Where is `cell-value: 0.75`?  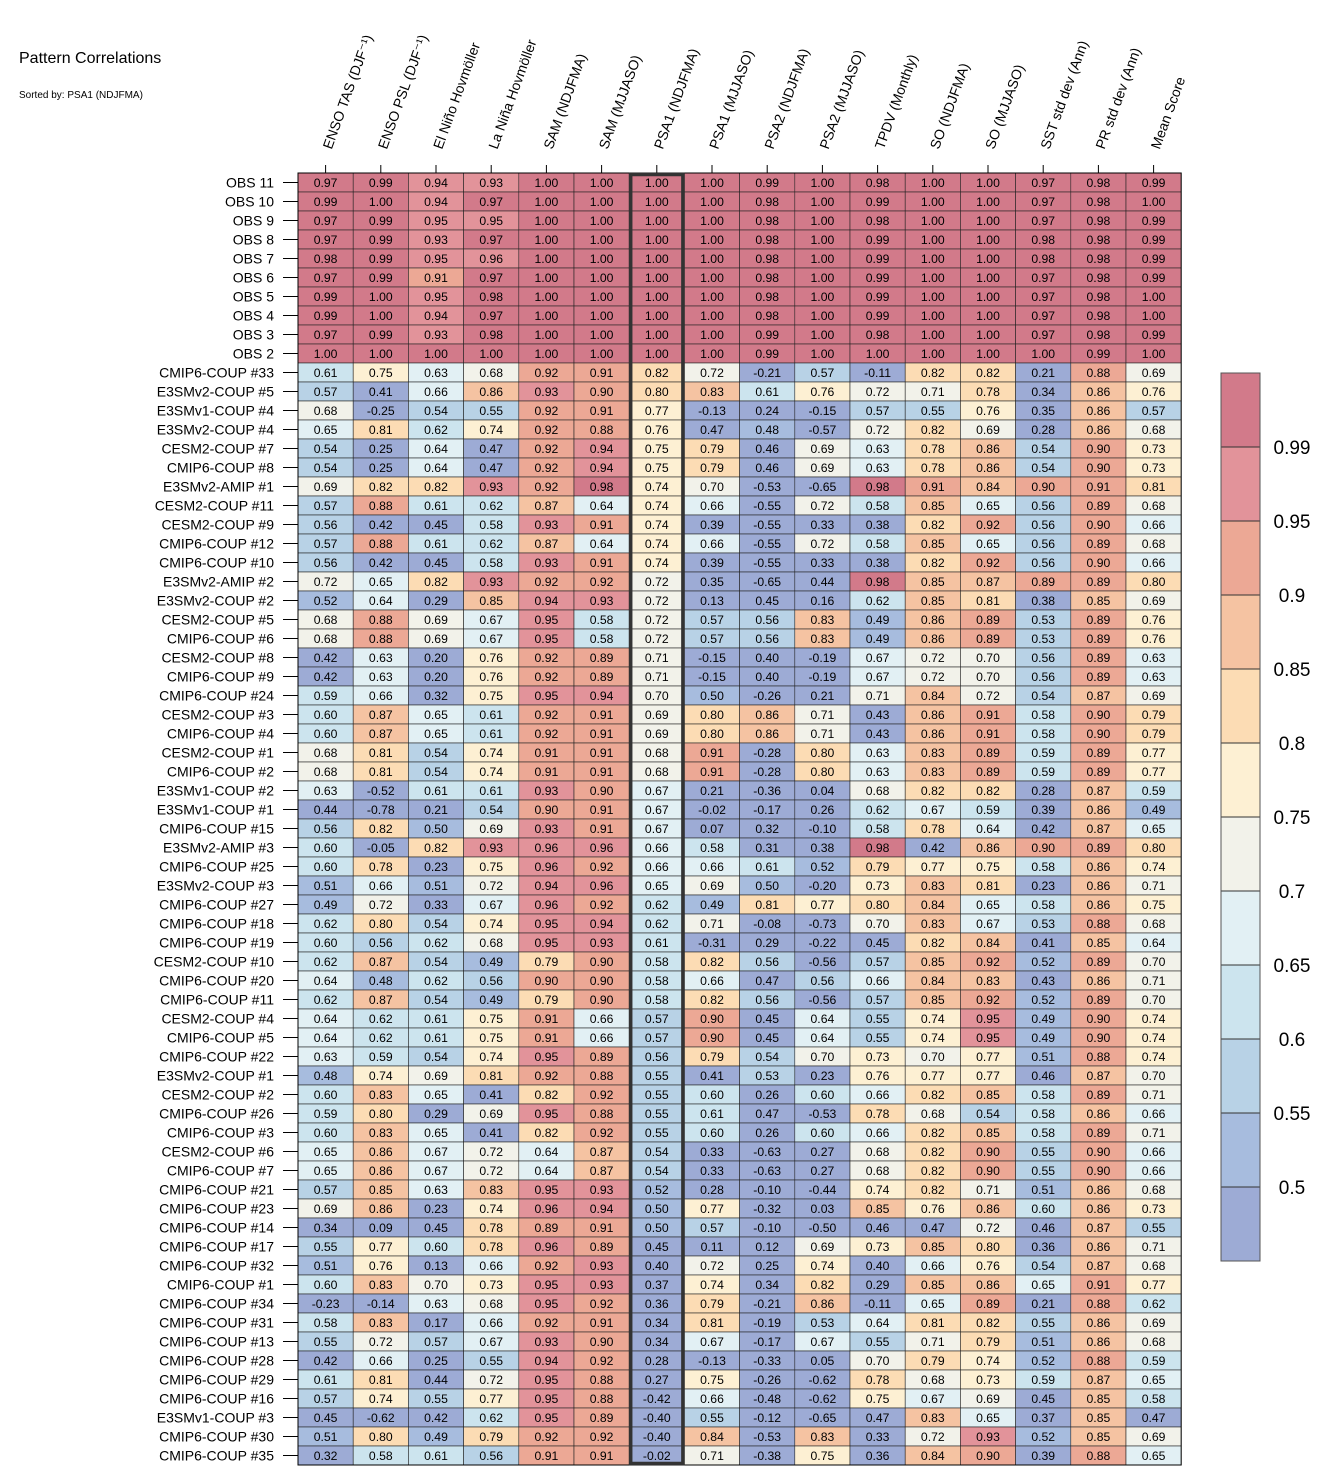 cell-value: 0.75 is located at coordinates (491, 696).